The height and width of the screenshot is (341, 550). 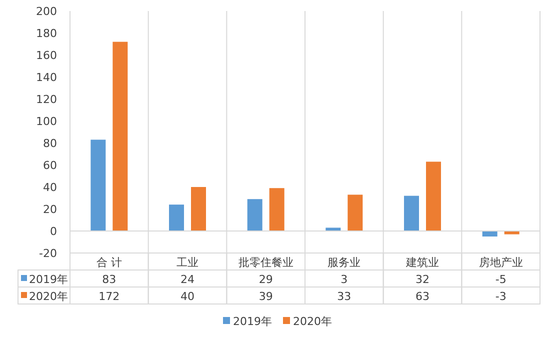 What do you see at coordinates (187, 279) in the screenshot?
I see `data-label: 24` at bounding box center [187, 279].